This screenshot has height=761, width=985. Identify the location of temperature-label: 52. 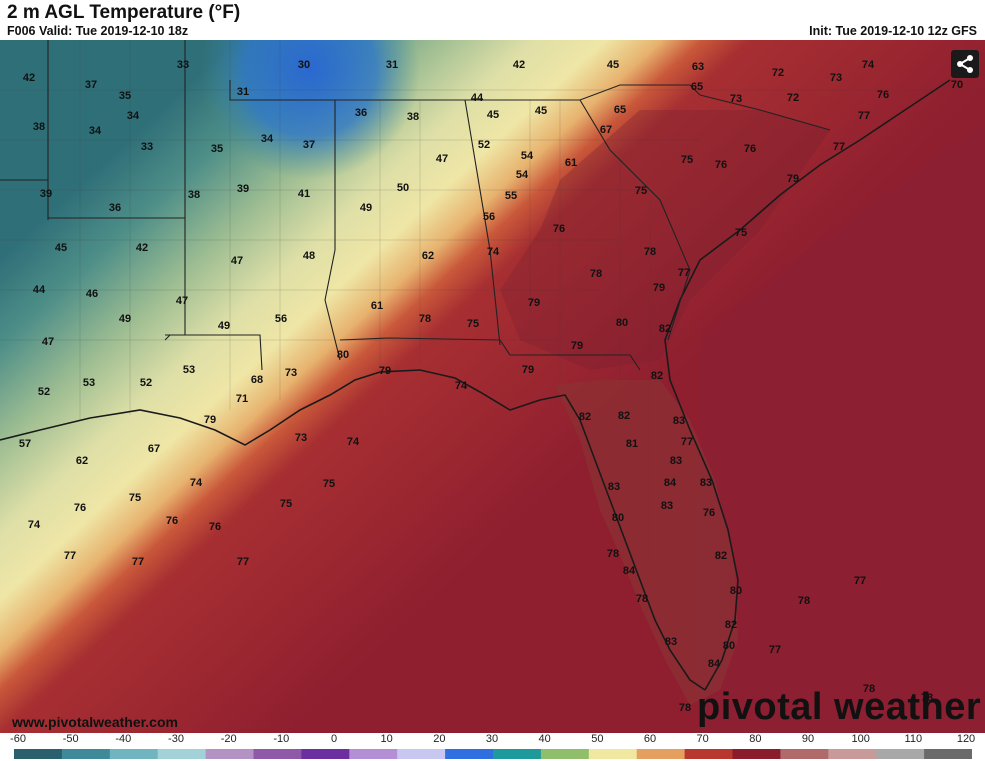
(484, 145).